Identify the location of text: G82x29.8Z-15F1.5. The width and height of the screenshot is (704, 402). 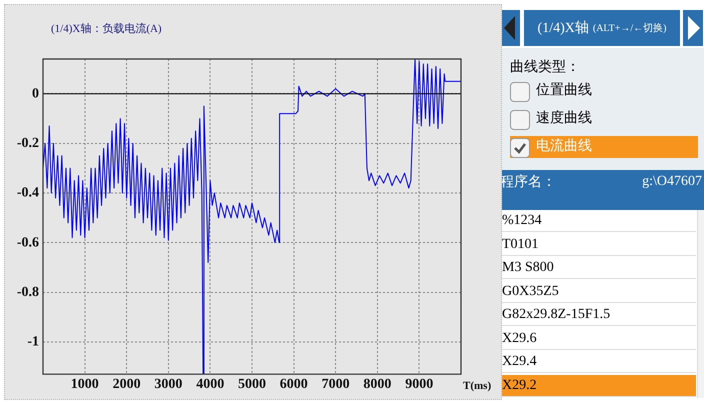
(598, 315).